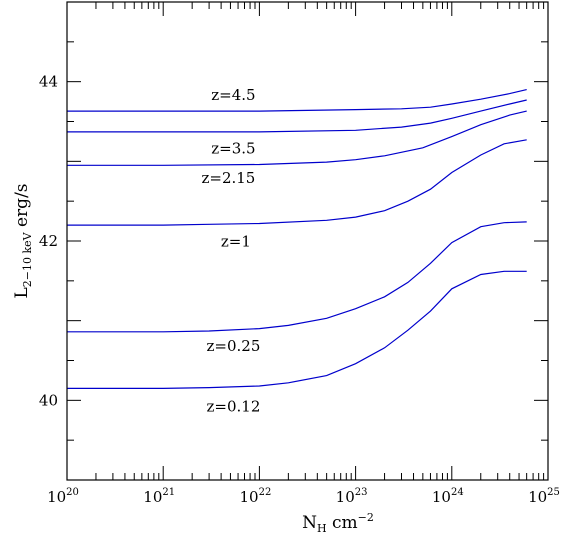 The height and width of the screenshot is (538, 565). What do you see at coordinates (228, 178) in the screenshot?
I see `series-label: z=2.15` at bounding box center [228, 178].